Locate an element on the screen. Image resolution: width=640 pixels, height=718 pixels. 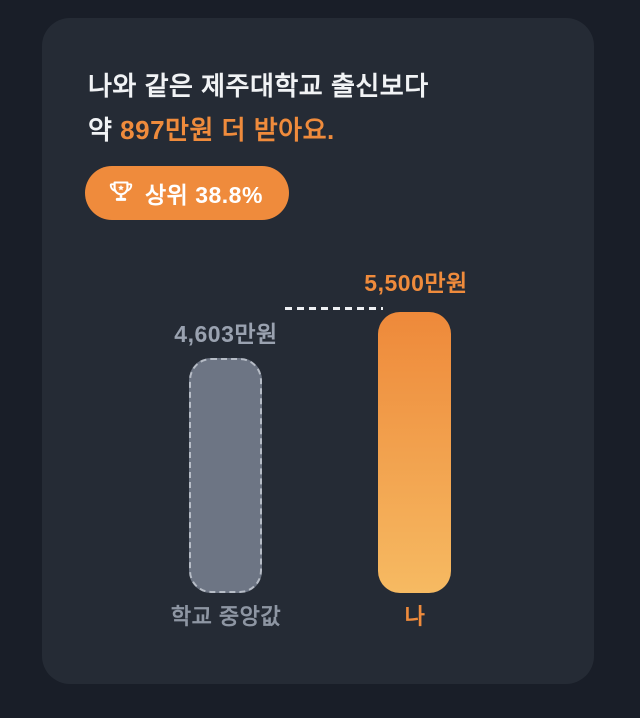
rank-badge: 상위 38.8% is located at coordinates (187, 193).